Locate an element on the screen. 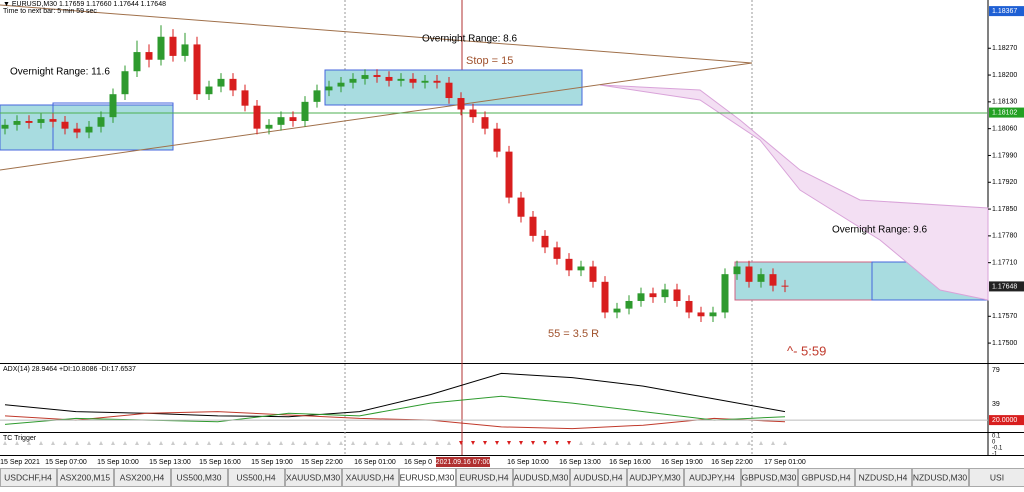  y-tick-label: 1.17710 is located at coordinates (1004, 263).